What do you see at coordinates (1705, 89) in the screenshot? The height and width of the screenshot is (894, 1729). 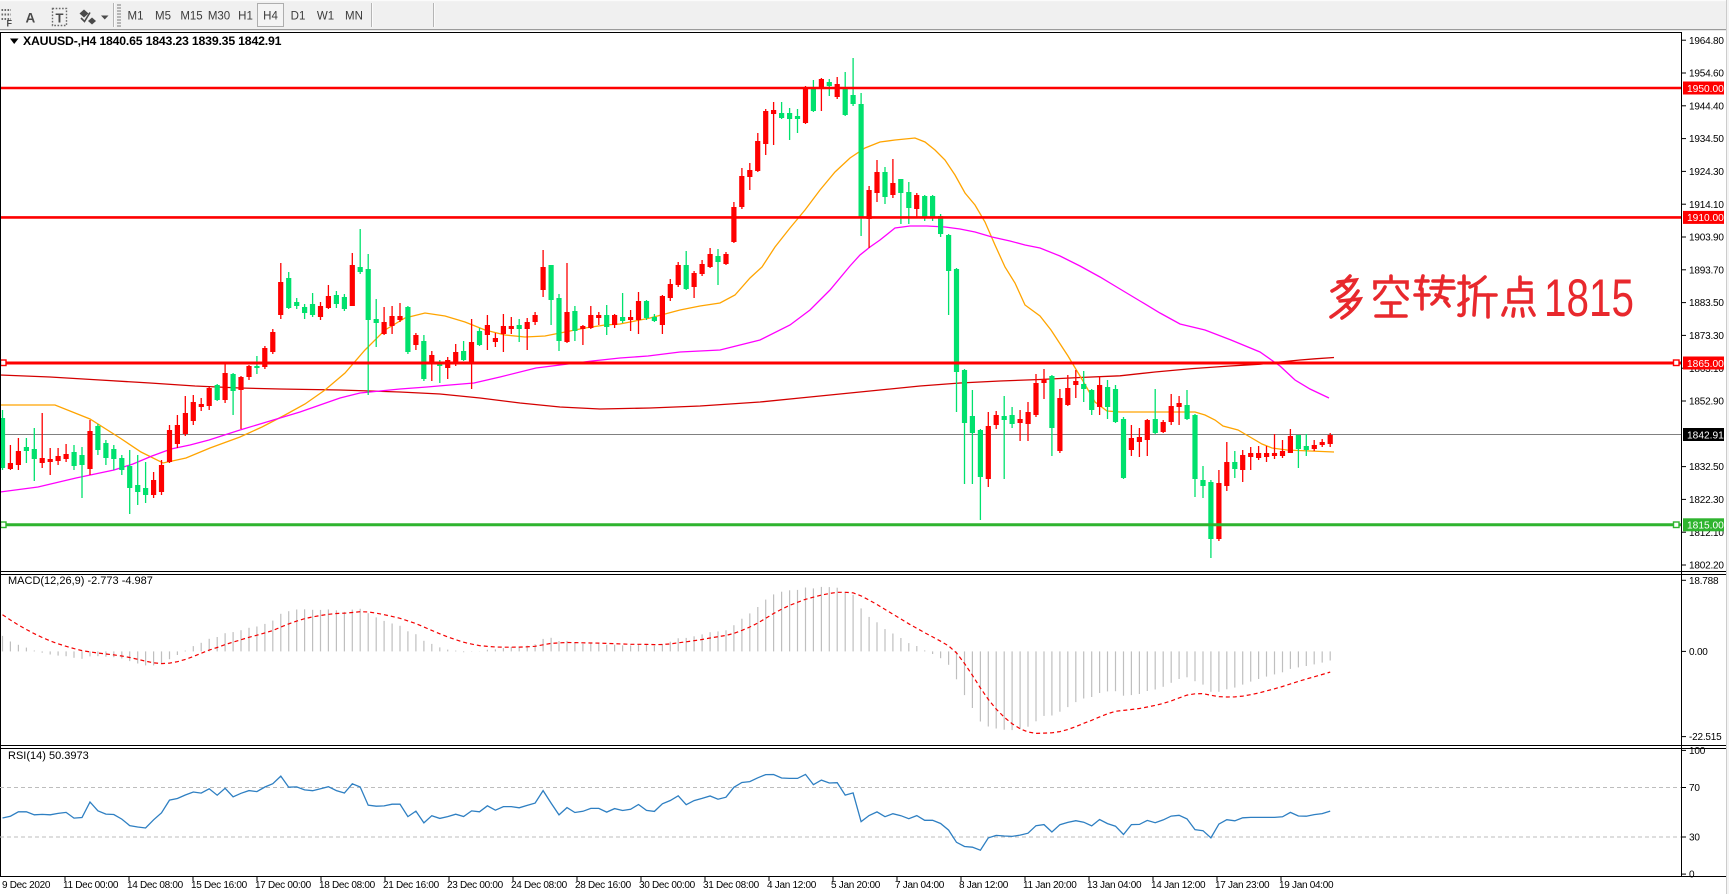 I see `svg-text: 1950.00` at bounding box center [1705, 89].